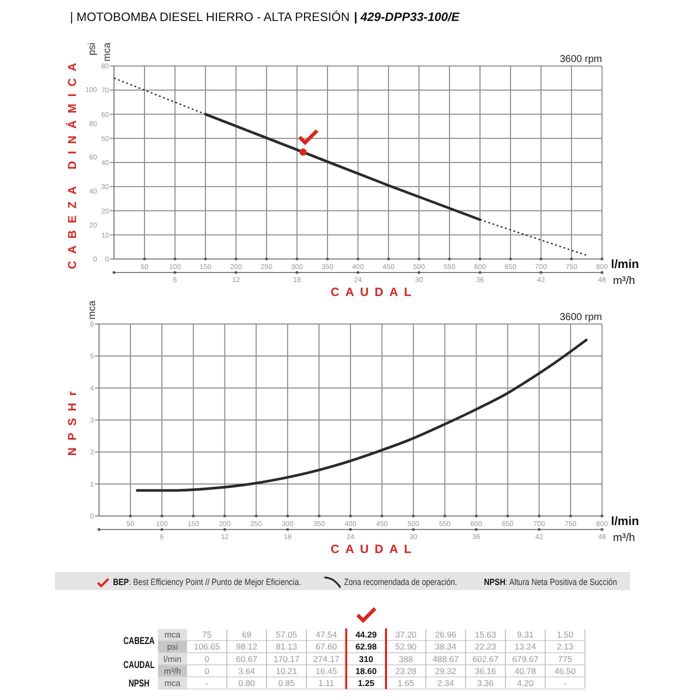  What do you see at coordinates (72, 163) in the screenshot?
I see `text: CABEZA DINÁMICA` at bounding box center [72, 163].